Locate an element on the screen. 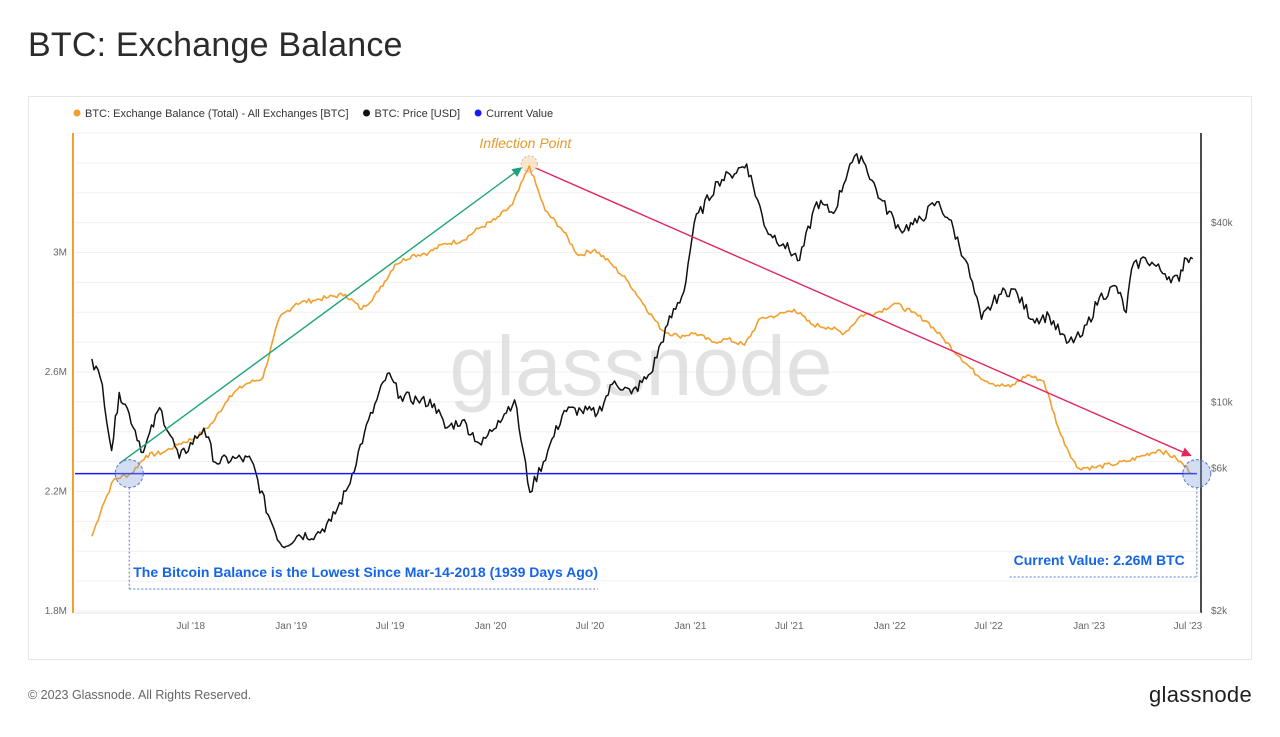 Image resolution: width=1280 pixels, height=737 pixels. y-left-tick-label: 2.2M is located at coordinates (56, 492).